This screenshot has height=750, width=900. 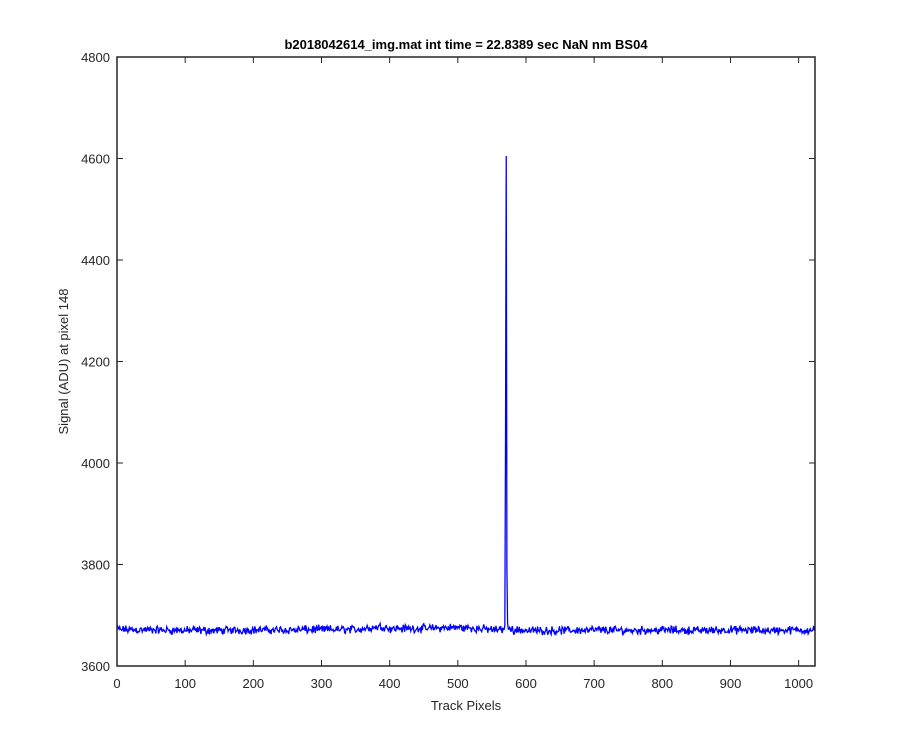 What do you see at coordinates (95, 159) in the screenshot?
I see `y-tick-label: 4600` at bounding box center [95, 159].